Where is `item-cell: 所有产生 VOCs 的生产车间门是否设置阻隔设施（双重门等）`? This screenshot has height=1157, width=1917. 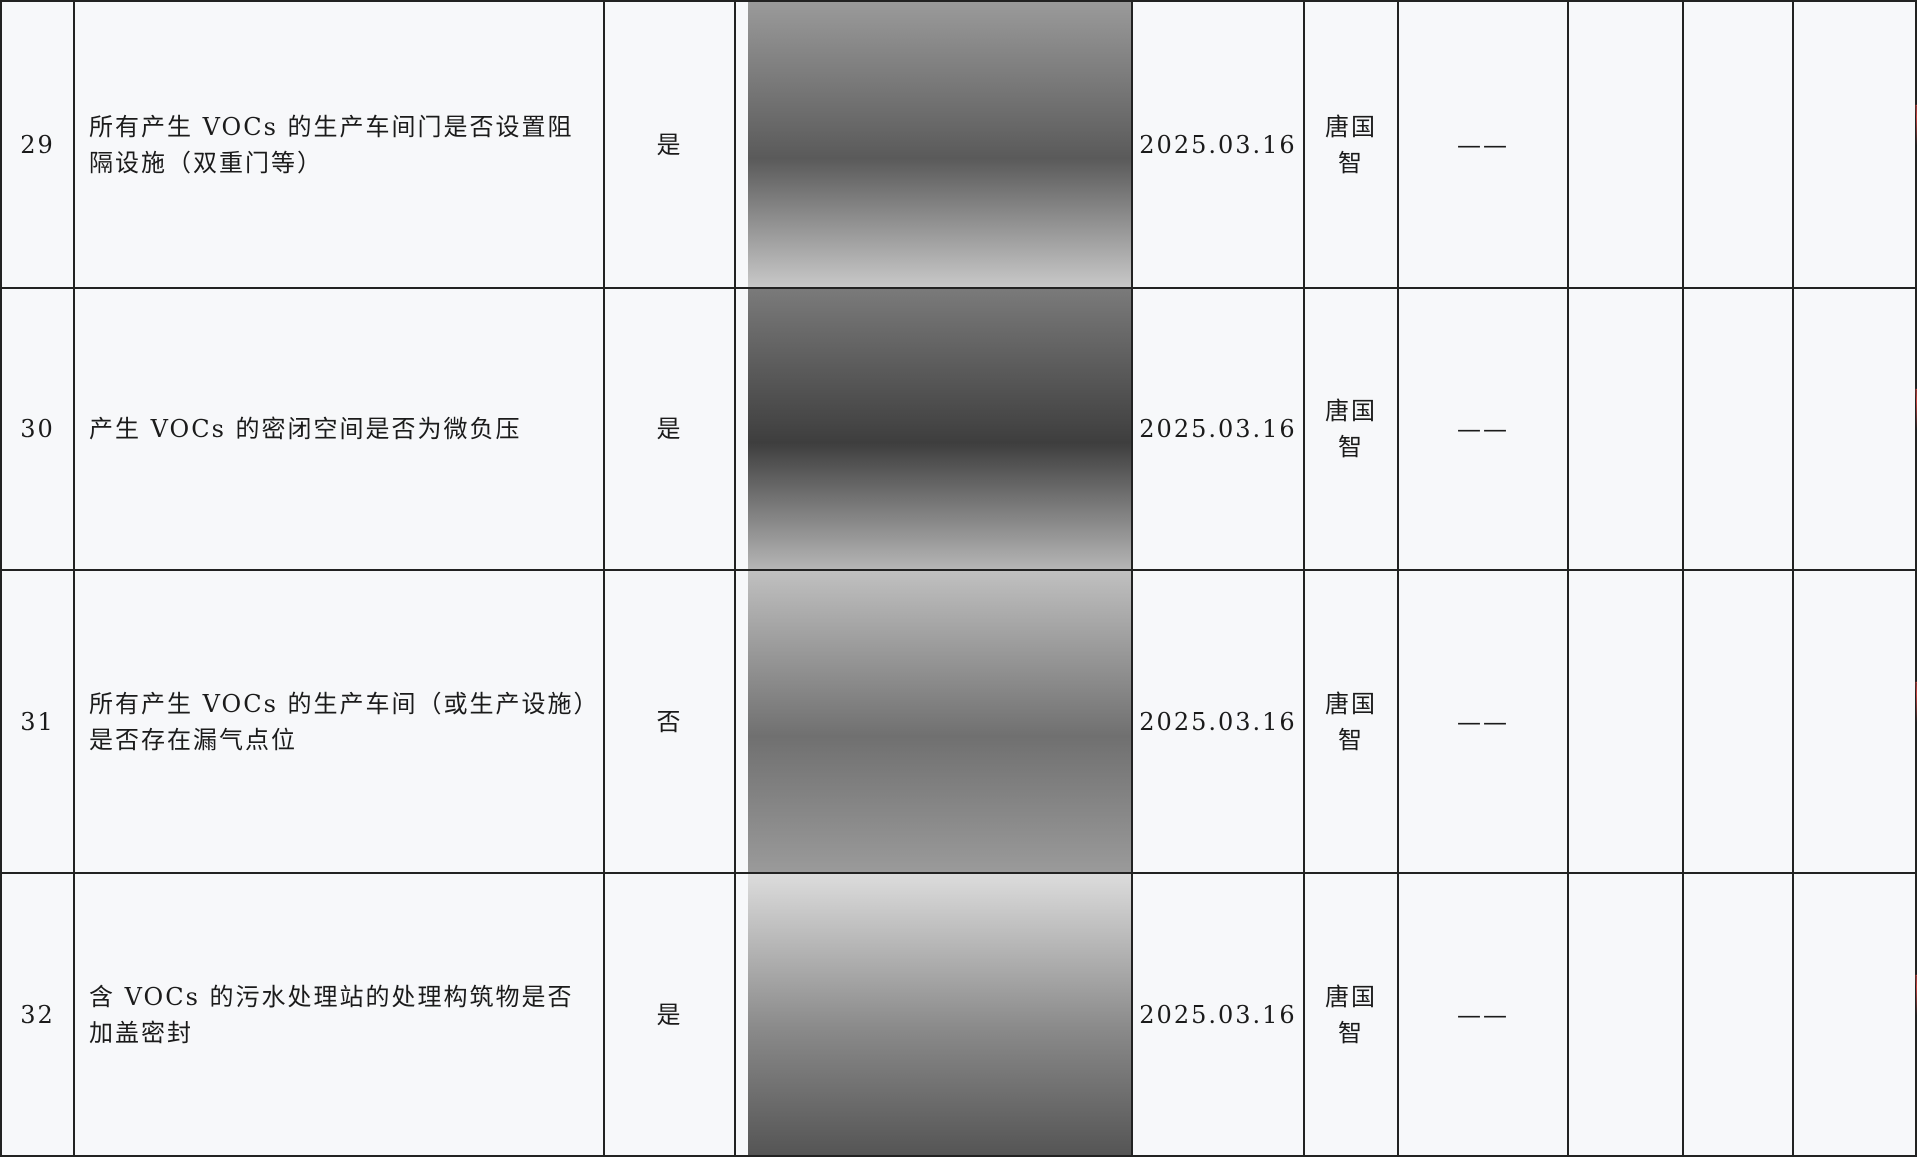 item-cell: 所有产生 VOCs 的生产车间门是否设置阻隔设施（双重门等） is located at coordinates (340, 145).